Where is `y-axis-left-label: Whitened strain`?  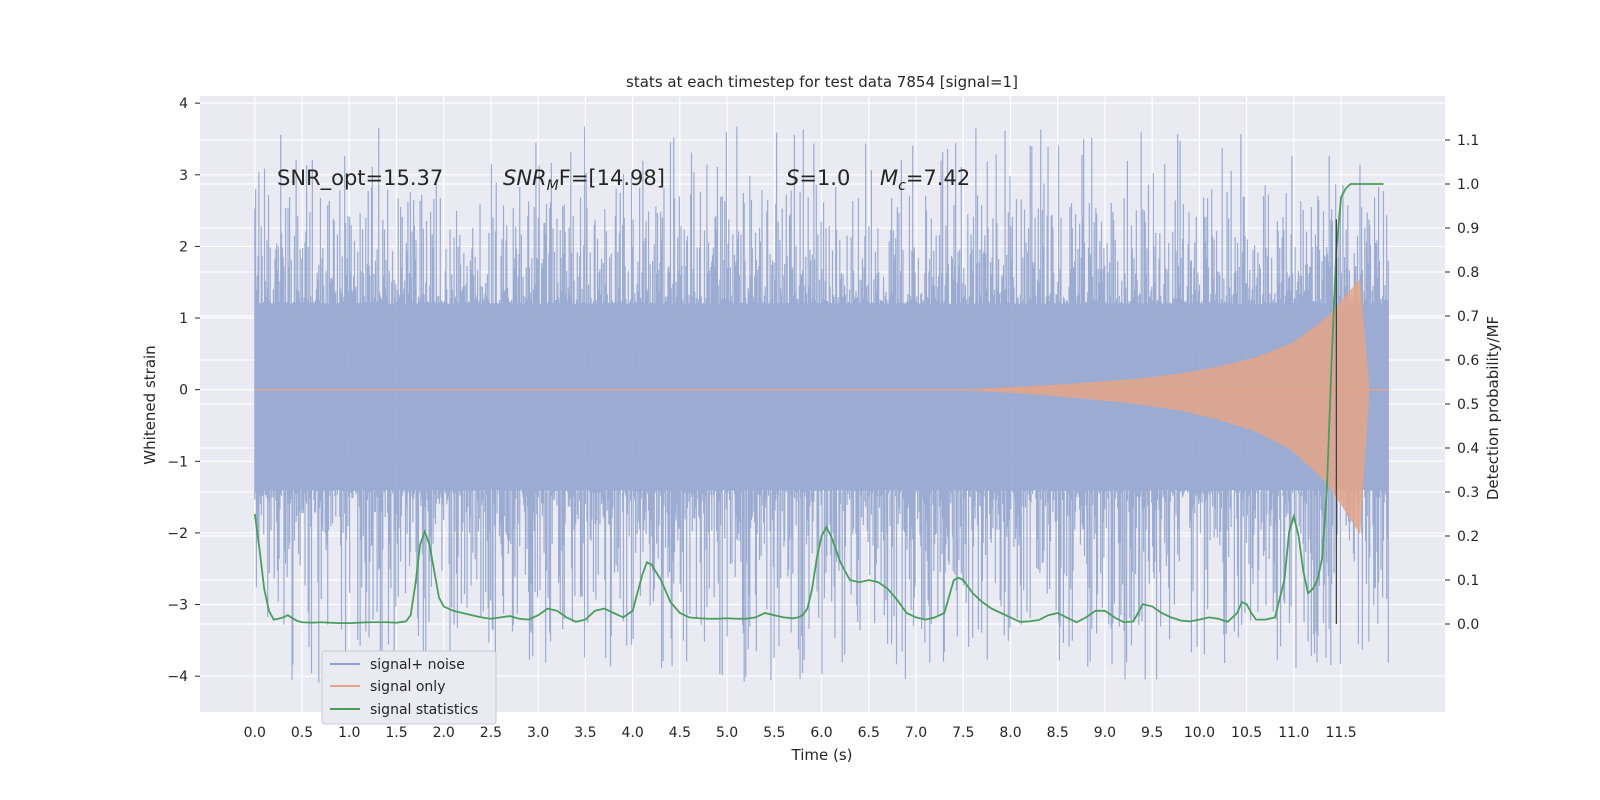
y-axis-left-label: Whitened strain is located at coordinates (150, 404).